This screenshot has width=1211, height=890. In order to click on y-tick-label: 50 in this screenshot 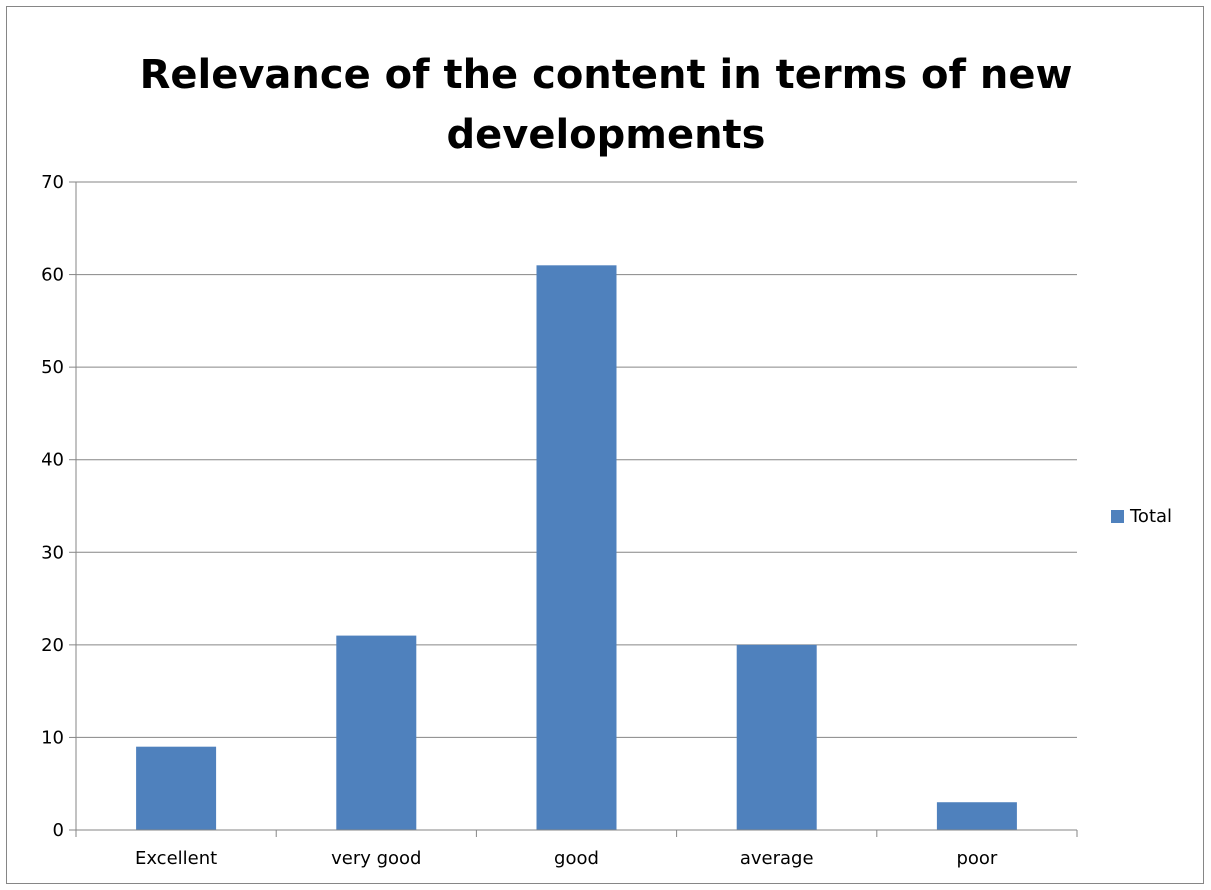, I will do `click(52, 367)`.